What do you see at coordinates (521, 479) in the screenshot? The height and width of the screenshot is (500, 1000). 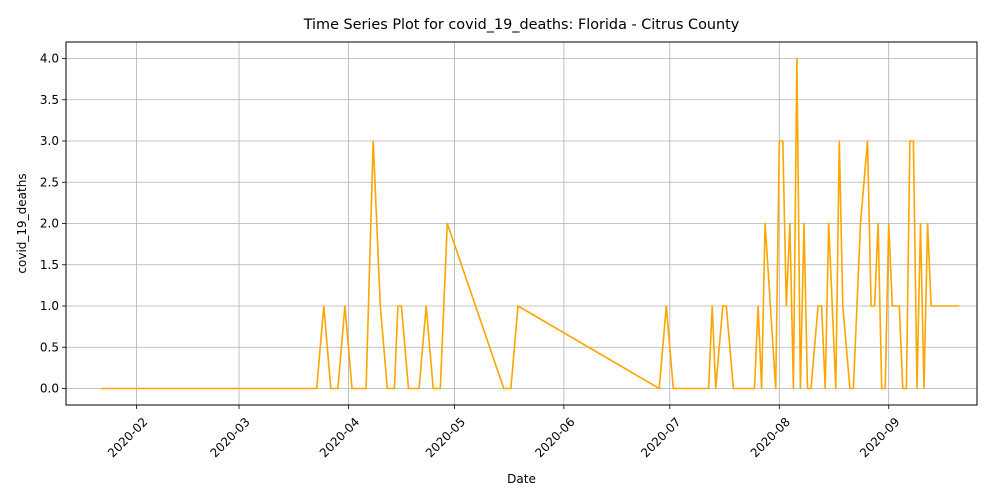 I see `x-axis-title: Date` at bounding box center [521, 479].